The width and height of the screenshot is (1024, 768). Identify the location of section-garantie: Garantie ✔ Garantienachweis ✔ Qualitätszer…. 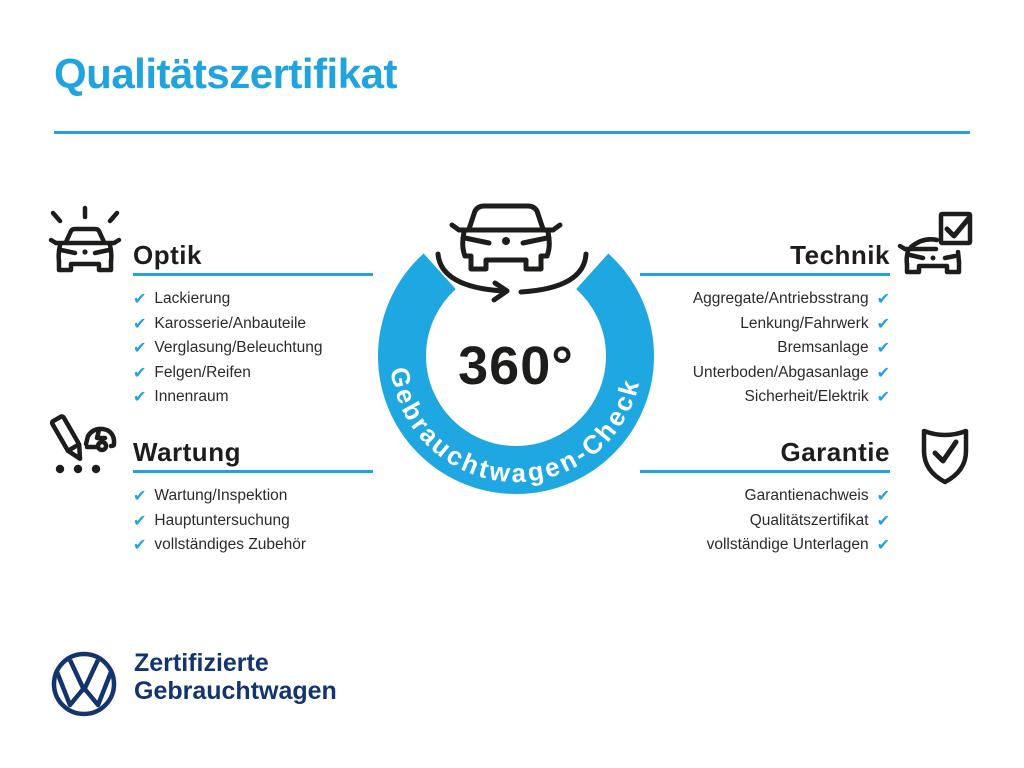
(765, 497).